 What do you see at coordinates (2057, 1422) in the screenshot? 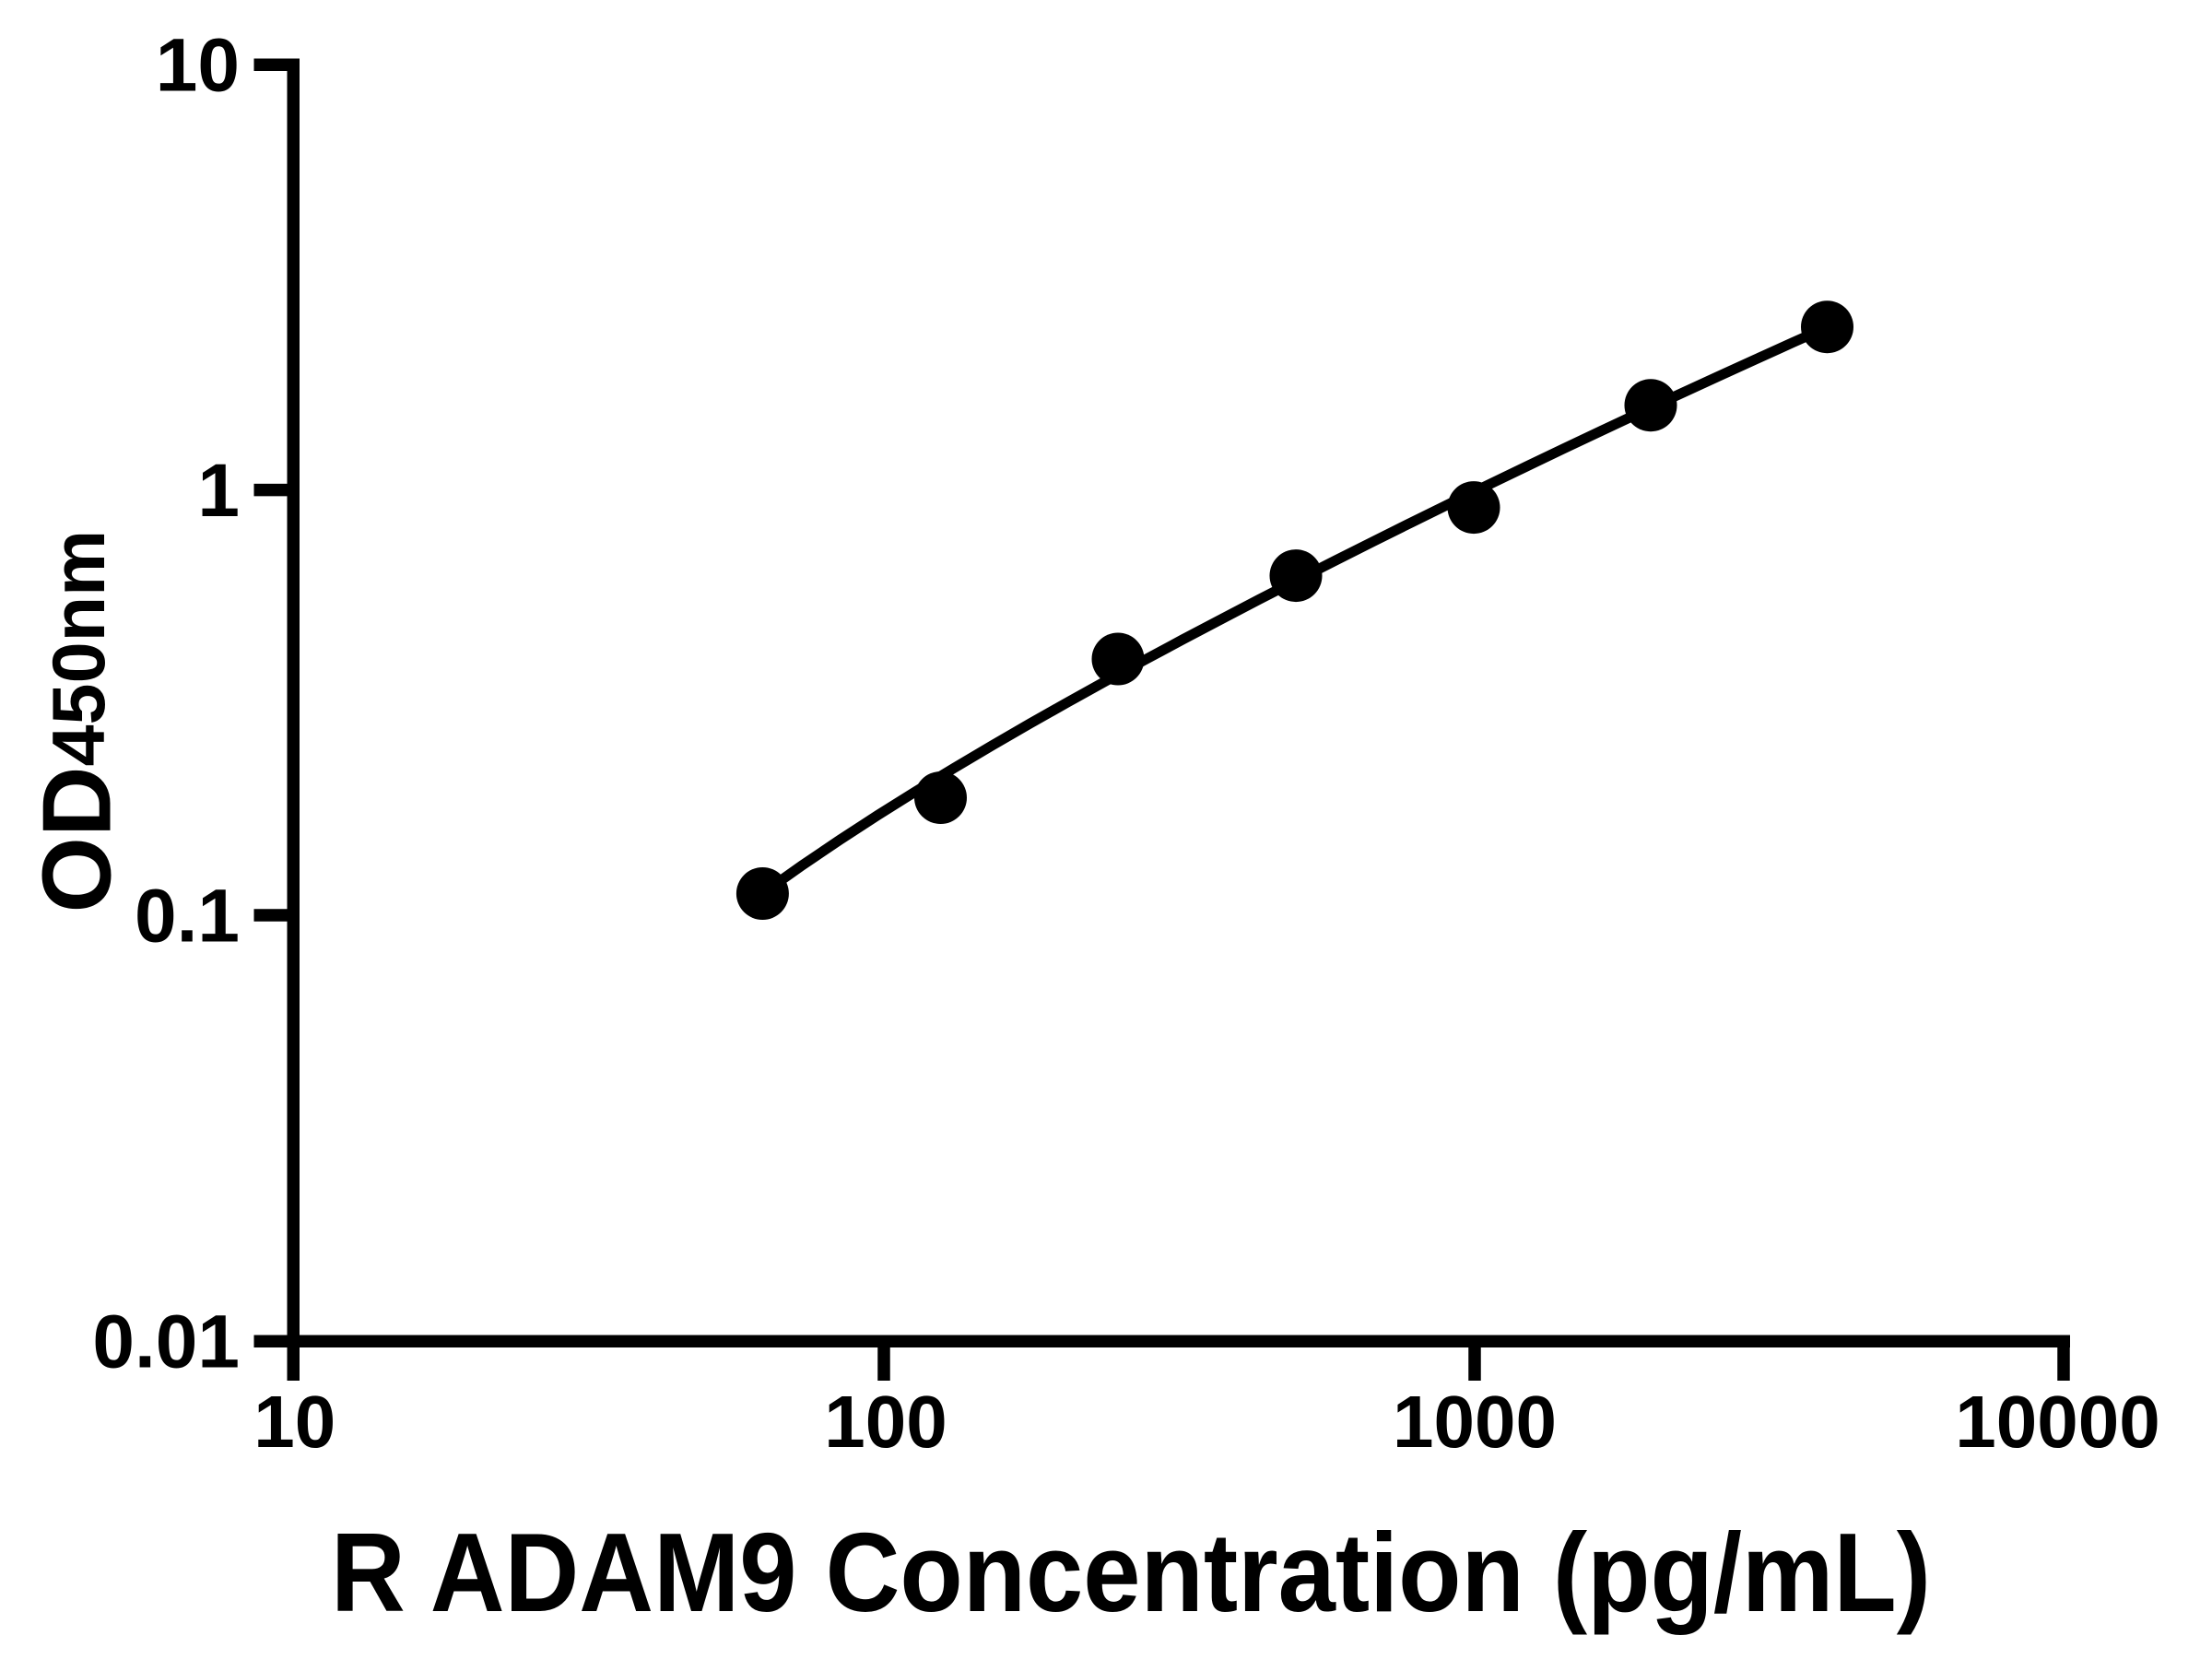
I see `svg-text: 10000` at bounding box center [2057, 1422].